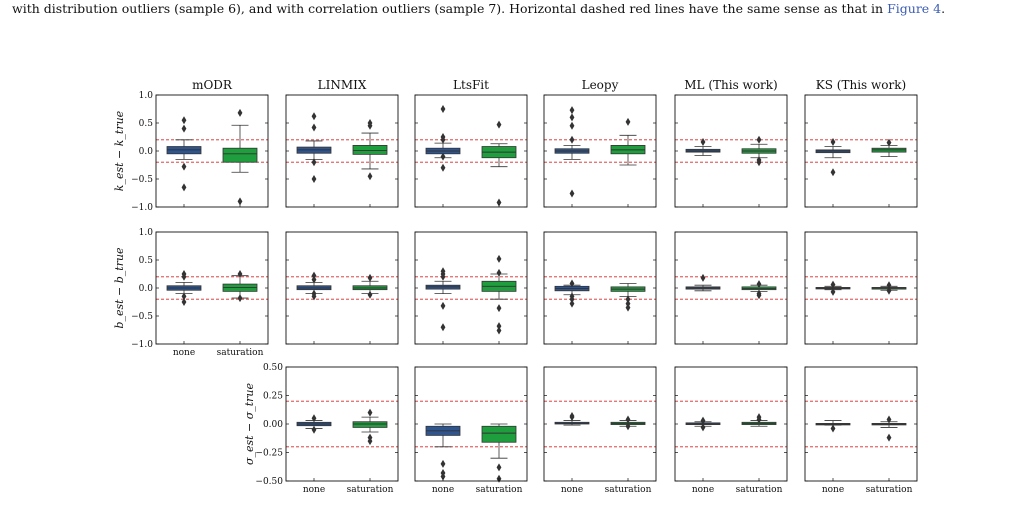 The width and height of the screenshot is (1034, 514). I want to click on panel-r2-ml-this-work-box-none-outlier, so click(703, 277).